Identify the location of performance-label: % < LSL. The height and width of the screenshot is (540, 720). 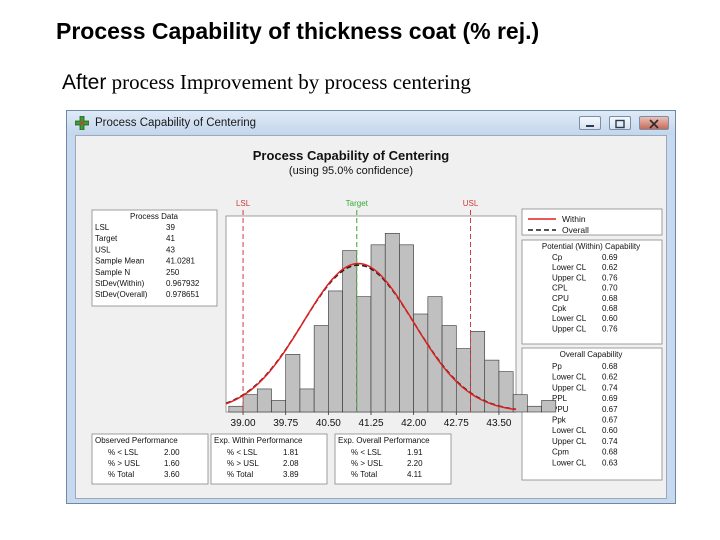
(242, 452).